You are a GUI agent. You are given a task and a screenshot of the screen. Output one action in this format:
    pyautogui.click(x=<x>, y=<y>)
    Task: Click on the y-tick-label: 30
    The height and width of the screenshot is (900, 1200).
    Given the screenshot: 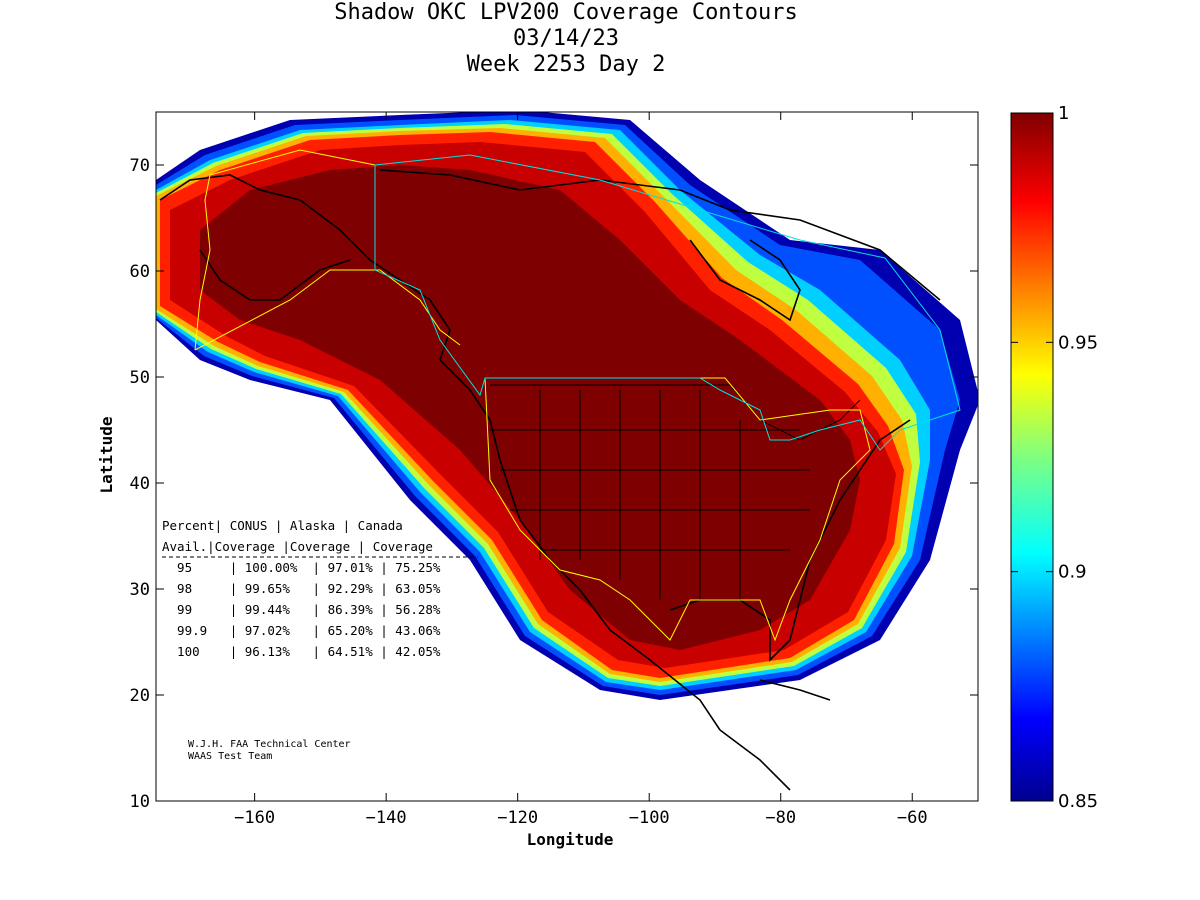 What is the action you would take?
    pyautogui.click(x=140, y=590)
    